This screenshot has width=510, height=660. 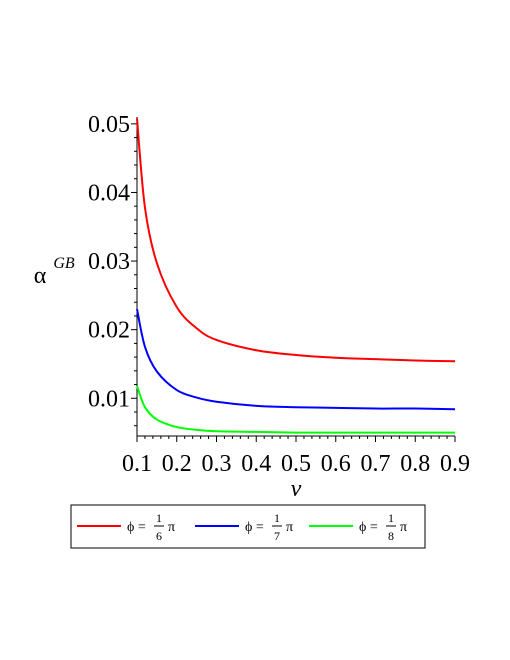 I want to click on x-tick-label: 0.9, so click(x=455, y=464).